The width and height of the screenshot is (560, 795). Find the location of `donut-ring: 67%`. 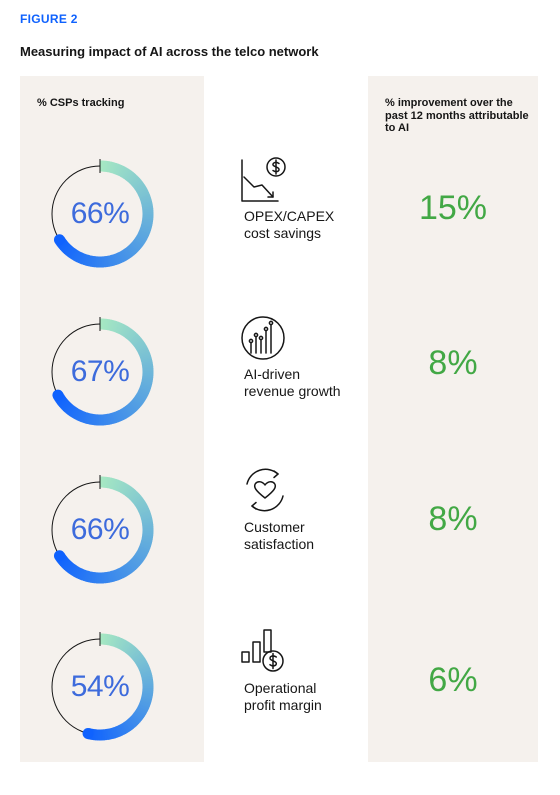

donut-ring: 67% is located at coordinates (100, 372).